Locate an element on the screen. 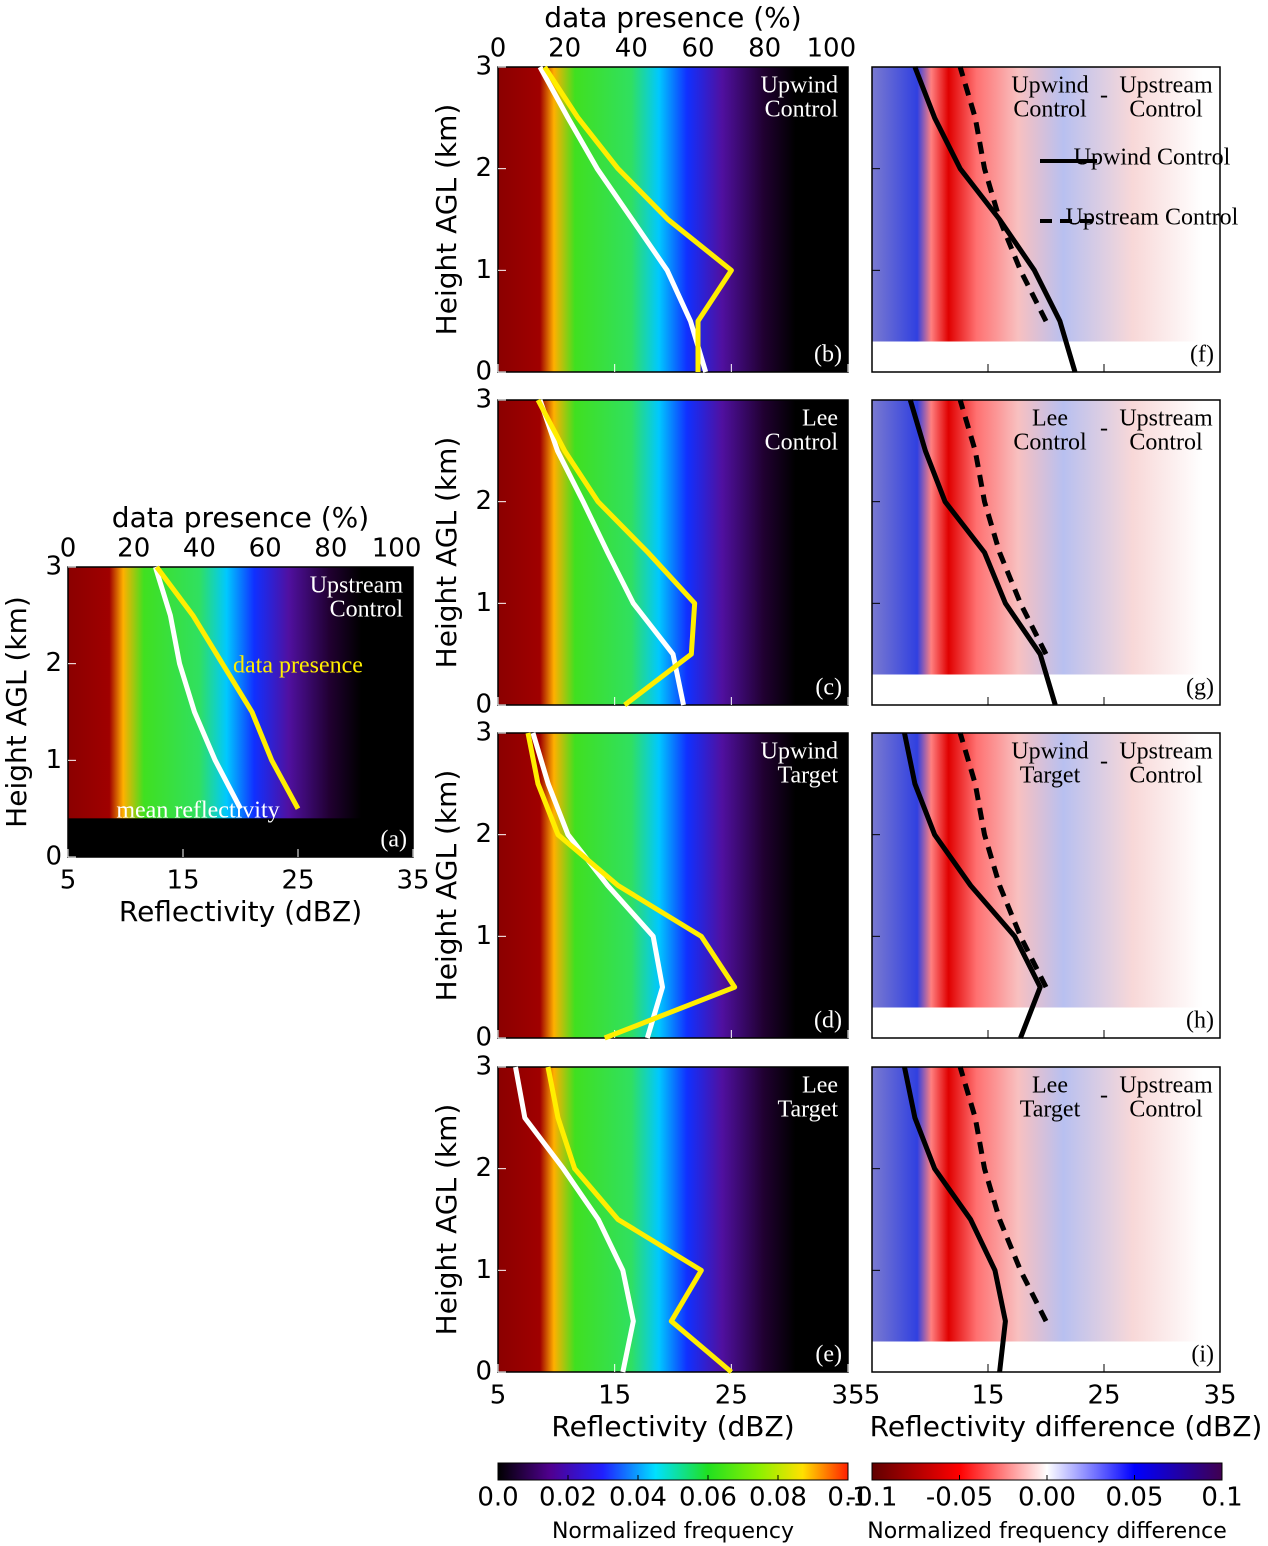 This screenshot has height=1546, width=1268. panel-label: (i) is located at coordinates (1202, 1355).